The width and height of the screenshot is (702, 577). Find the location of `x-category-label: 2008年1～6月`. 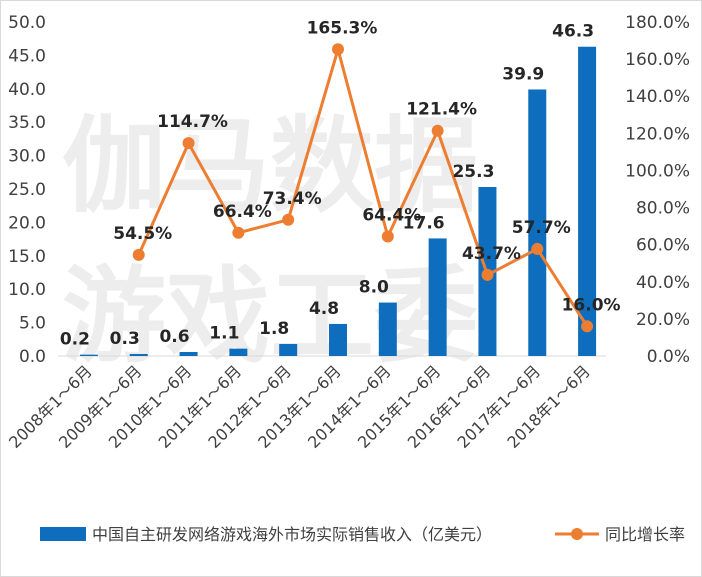

x-category-label: 2008年1～6月 is located at coordinates (50, 406).